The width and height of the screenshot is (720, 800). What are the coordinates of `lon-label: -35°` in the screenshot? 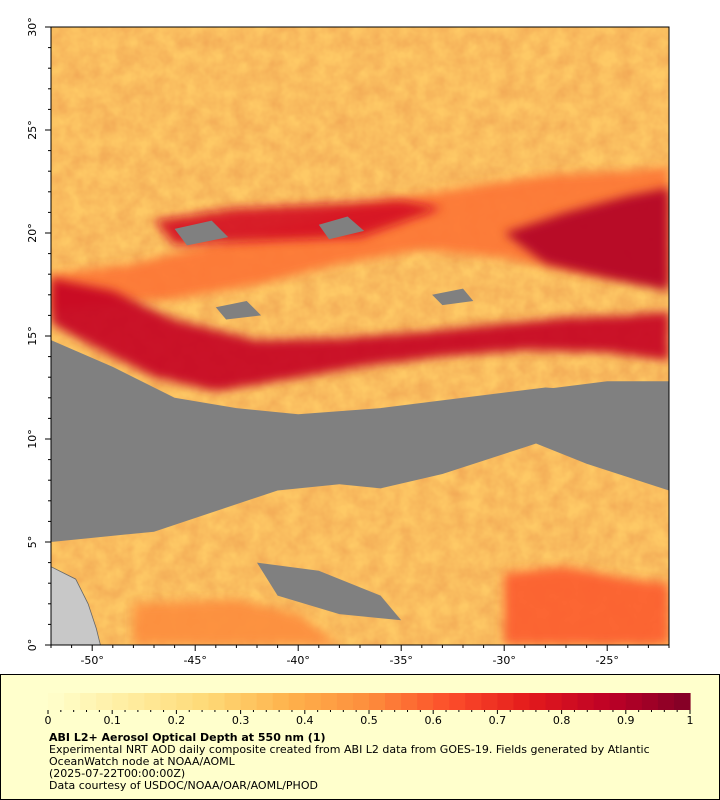 It's located at (400, 660).